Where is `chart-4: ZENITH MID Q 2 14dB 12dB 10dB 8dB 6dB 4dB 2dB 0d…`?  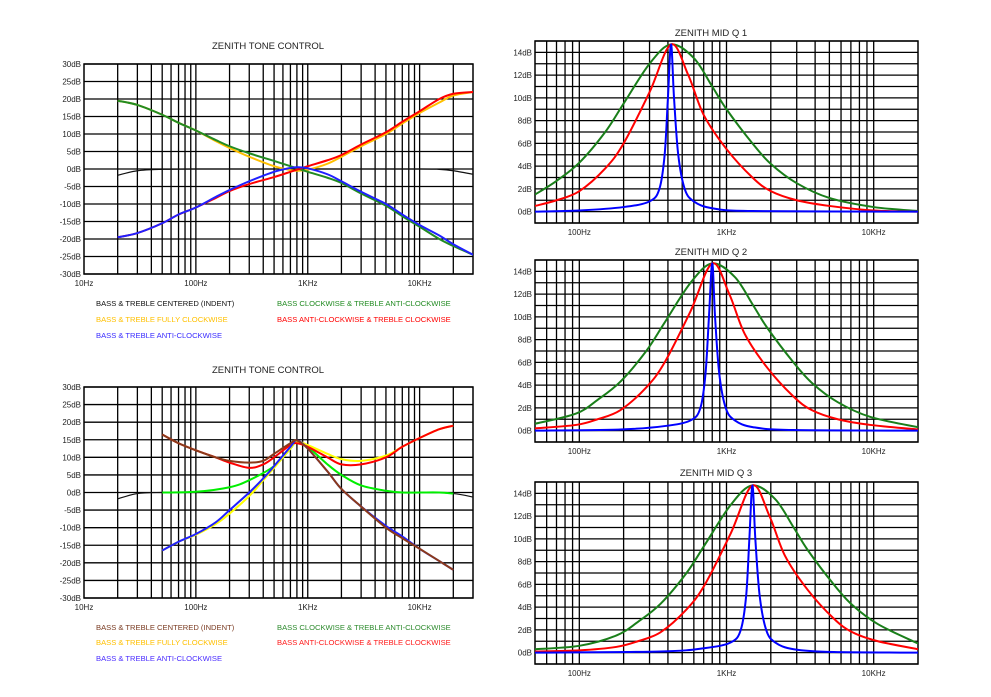 chart-4: ZENITH MID Q 2 14dB 12dB 10dB 8dB 6dB 4dB 2dB 0d… is located at coordinates (716, 351).